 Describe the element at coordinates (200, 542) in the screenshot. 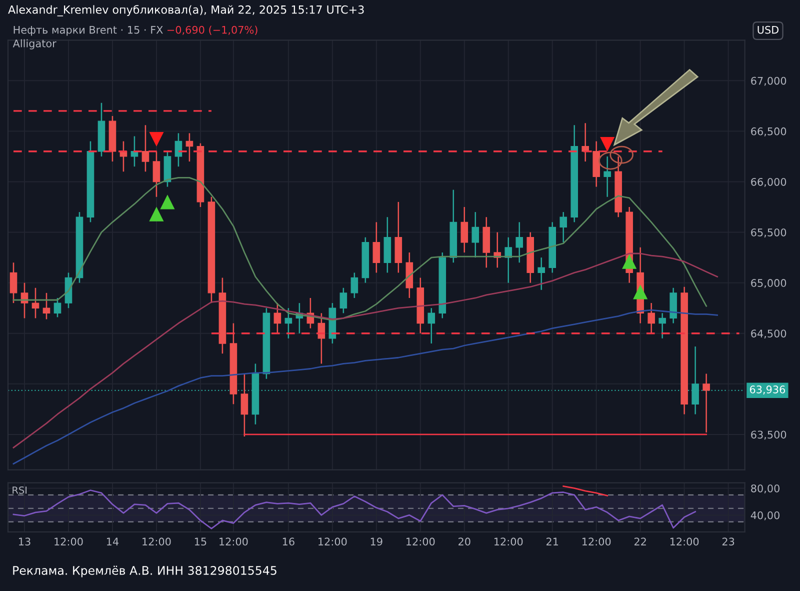

I see `x-tick-label: 15` at that location.